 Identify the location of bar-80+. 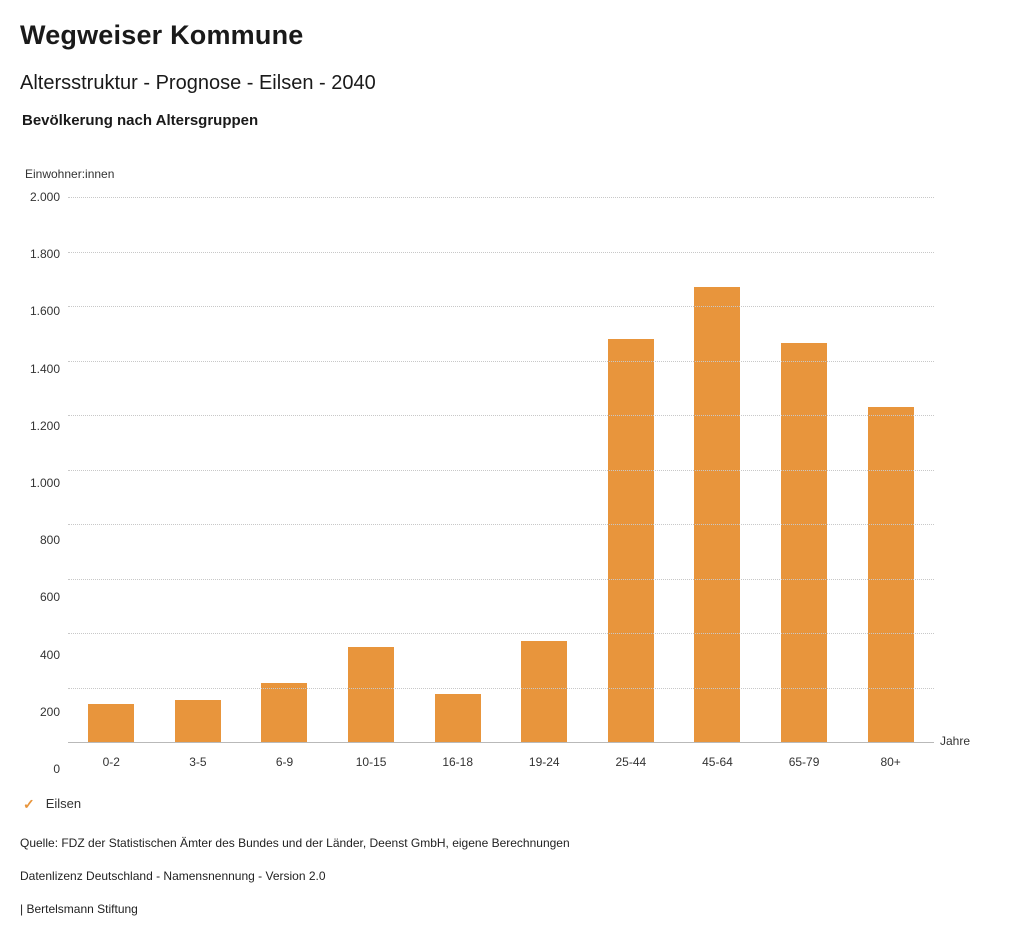
(890, 574).